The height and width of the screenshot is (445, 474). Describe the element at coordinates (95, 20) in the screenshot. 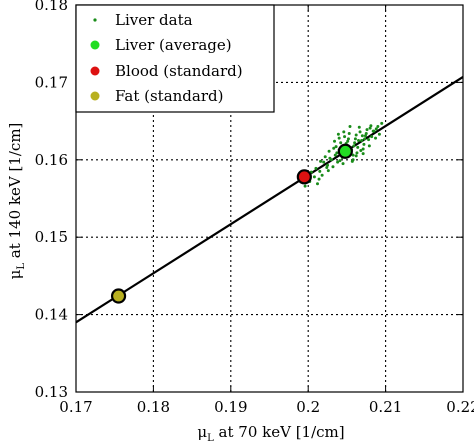

I see `legend-marker-liver-data` at that location.